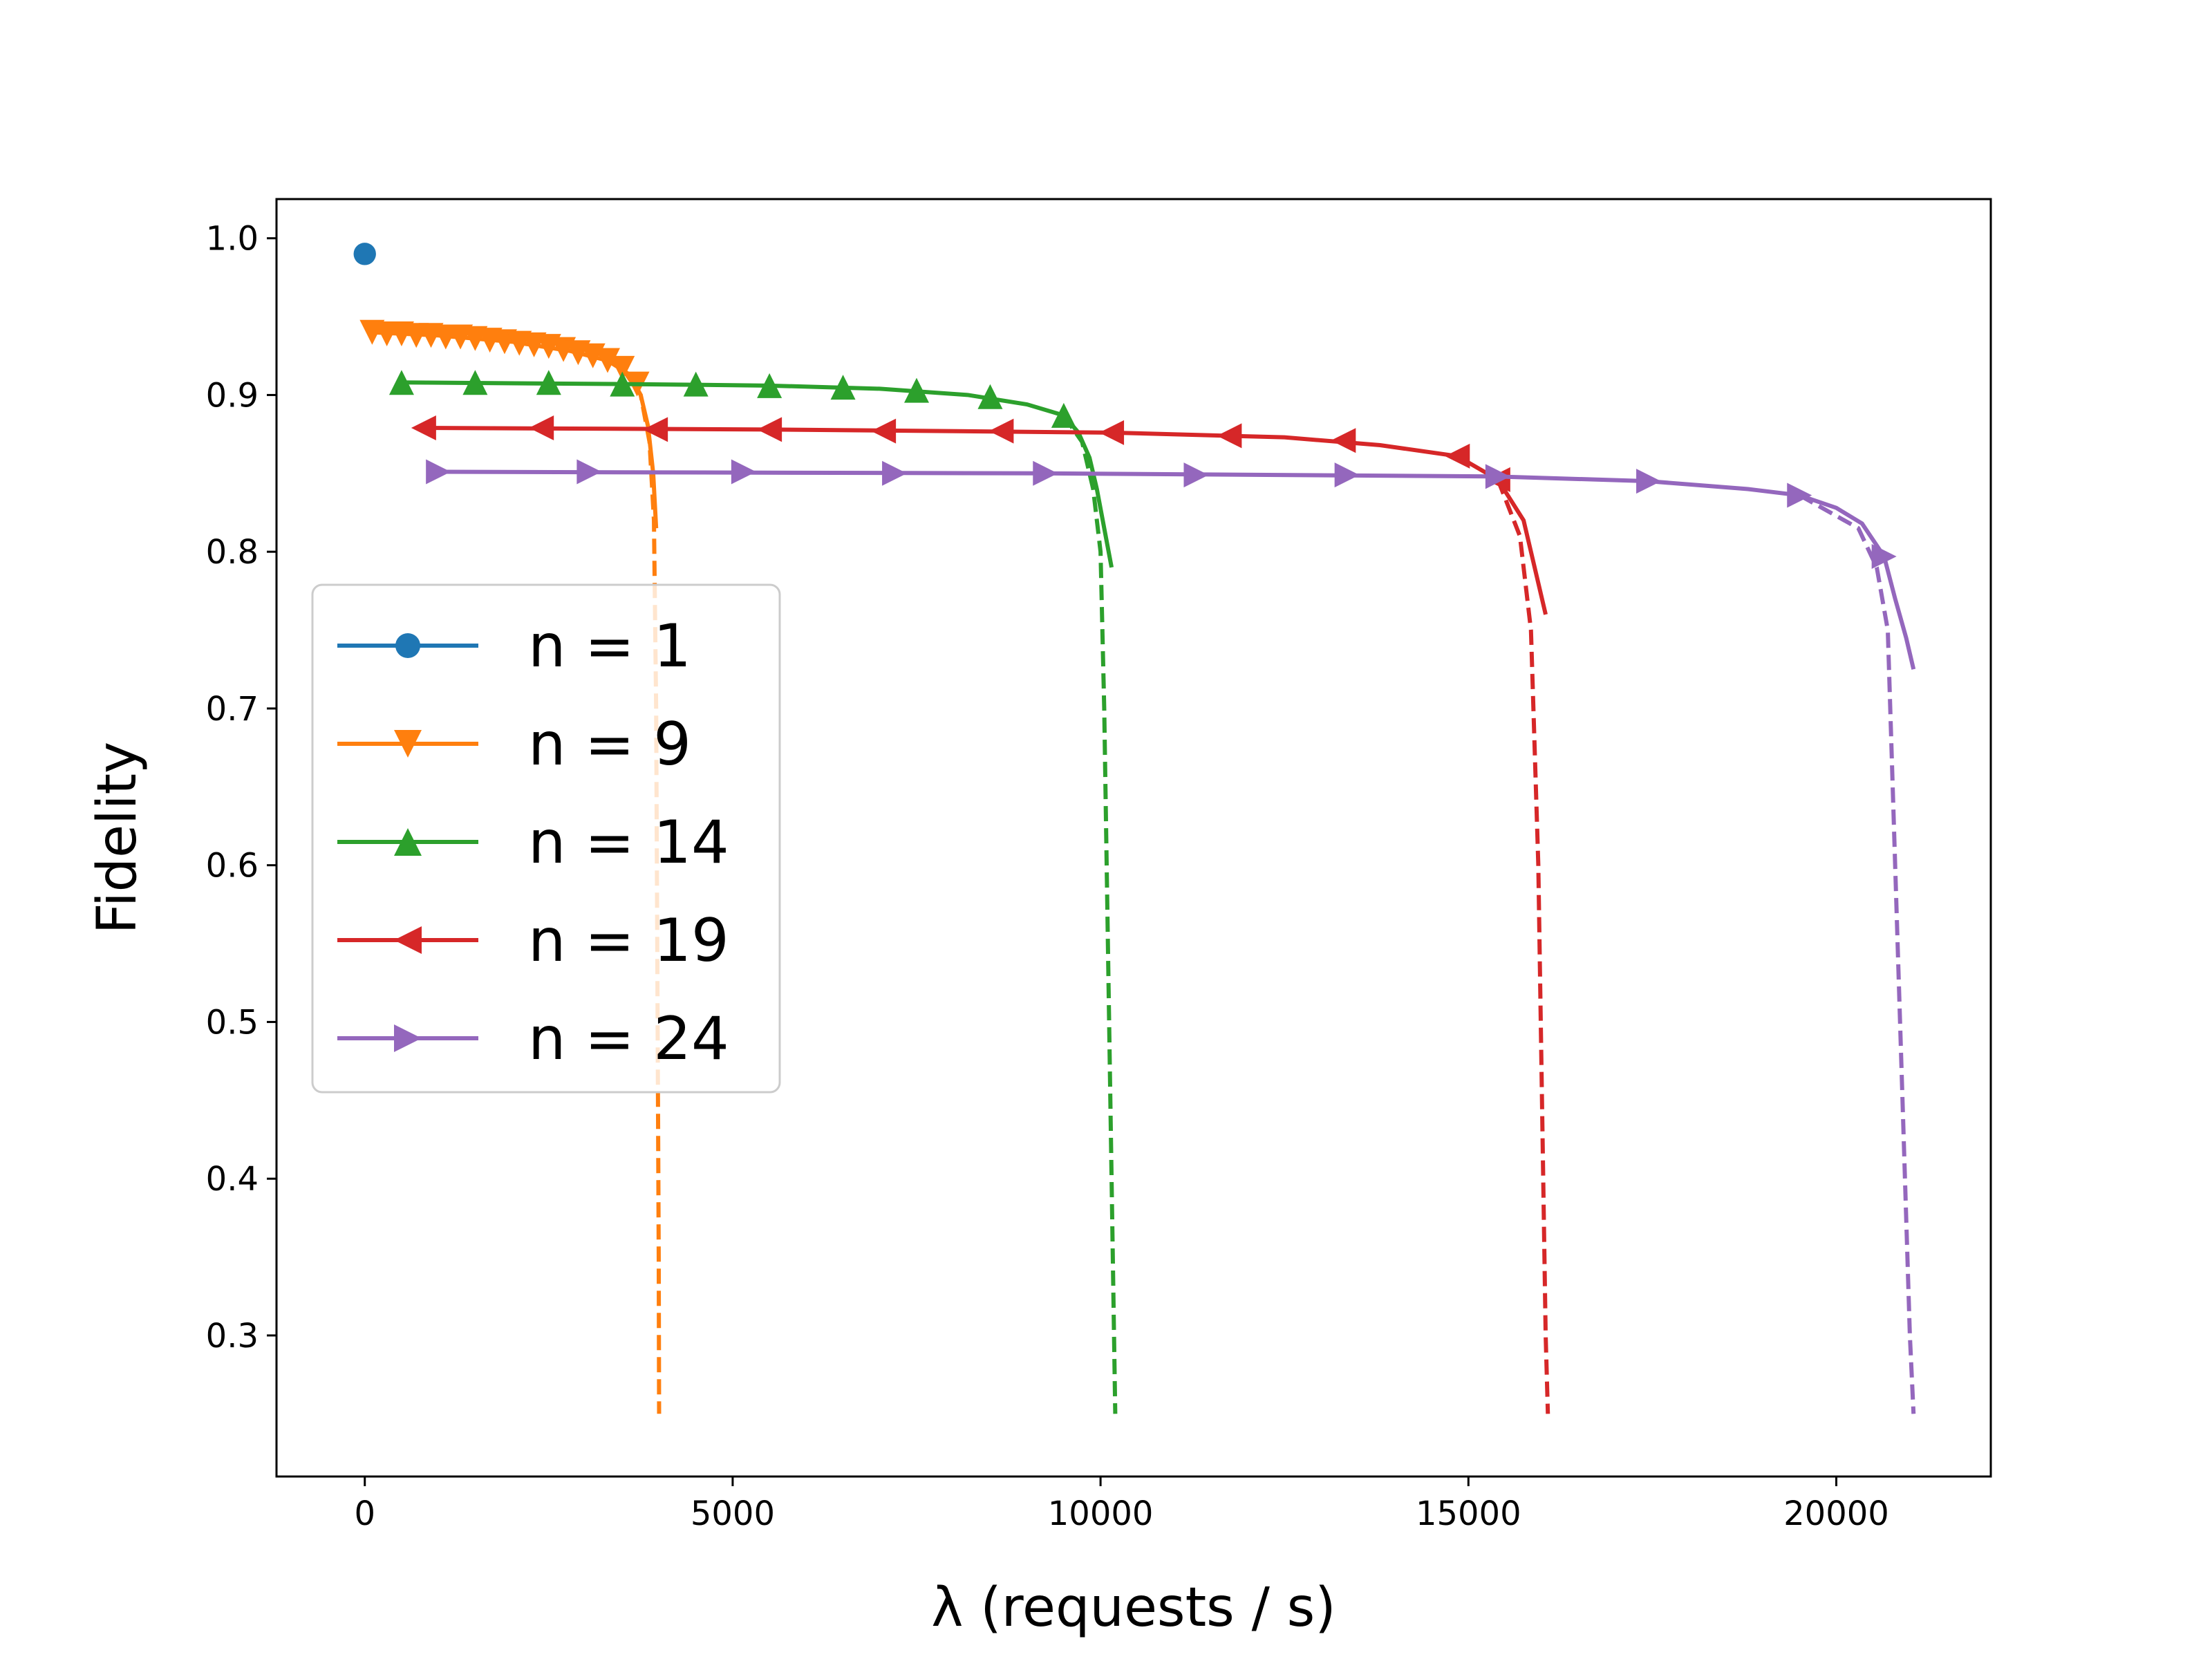 The image size is (2212, 1659). What do you see at coordinates (1133, 1608) in the screenshot?
I see `x-axis-label: λ (requests / s)` at bounding box center [1133, 1608].